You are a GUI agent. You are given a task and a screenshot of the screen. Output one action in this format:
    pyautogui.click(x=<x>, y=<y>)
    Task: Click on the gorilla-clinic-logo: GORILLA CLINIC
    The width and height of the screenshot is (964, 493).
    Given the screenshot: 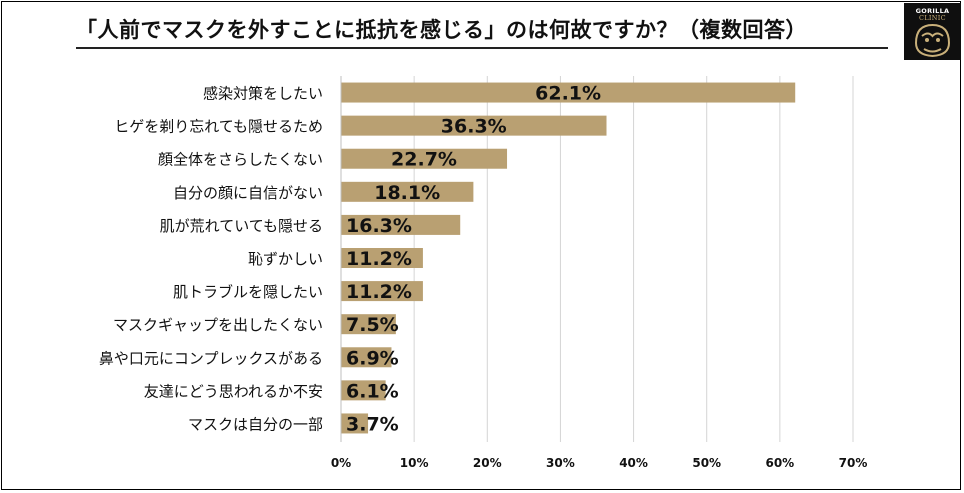 What is the action you would take?
    pyautogui.click(x=932, y=31)
    